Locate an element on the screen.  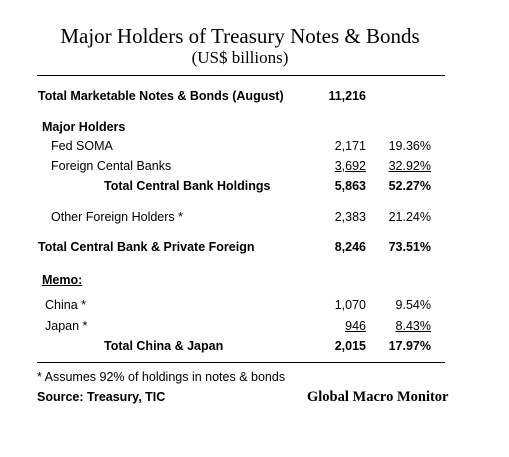
total-cb-private-label: Total Central Bank & Private Foreign is located at coordinates (146, 247).